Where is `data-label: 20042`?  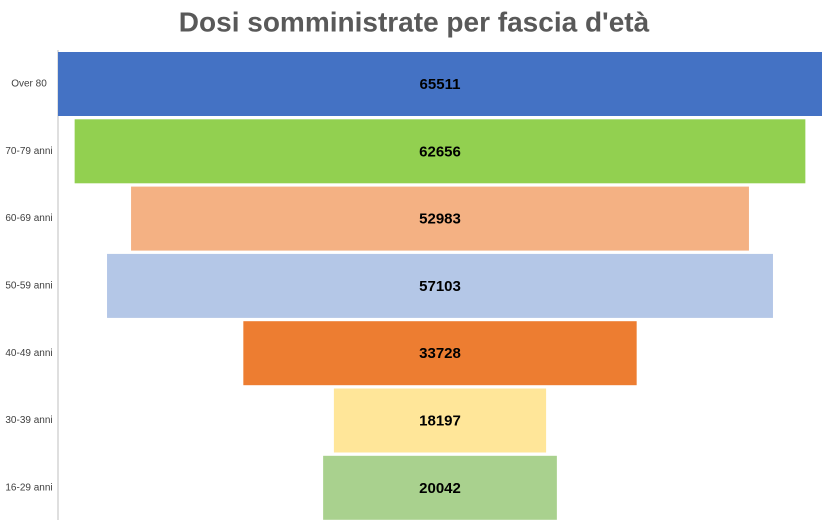
data-label: 20042 is located at coordinates (440, 488).